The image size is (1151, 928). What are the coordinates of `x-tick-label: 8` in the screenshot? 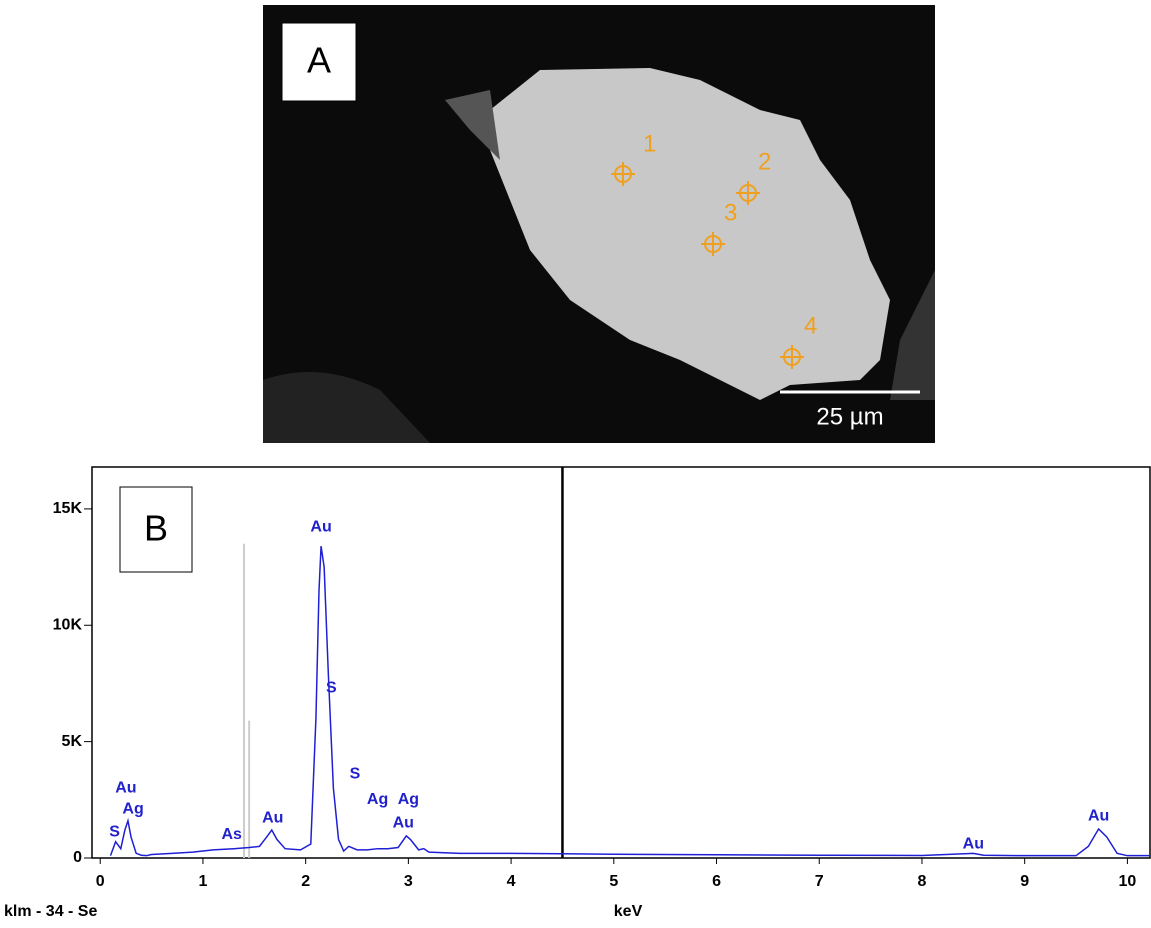 It's located at (922, 881).